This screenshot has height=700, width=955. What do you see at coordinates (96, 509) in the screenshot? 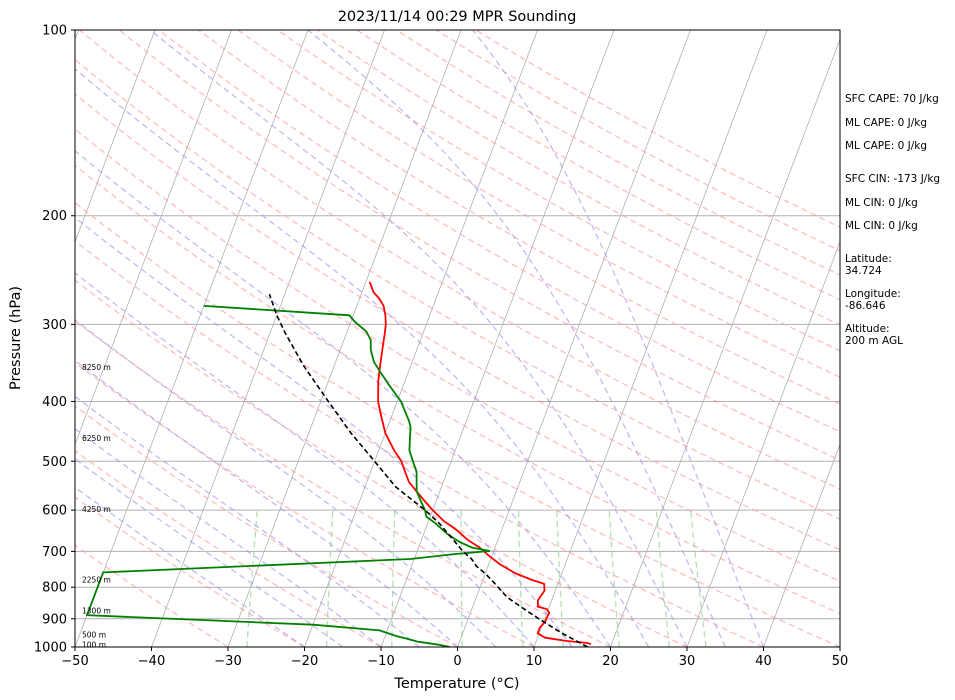
I see `height-label: 4250 m` at bounding box center [96, 509].